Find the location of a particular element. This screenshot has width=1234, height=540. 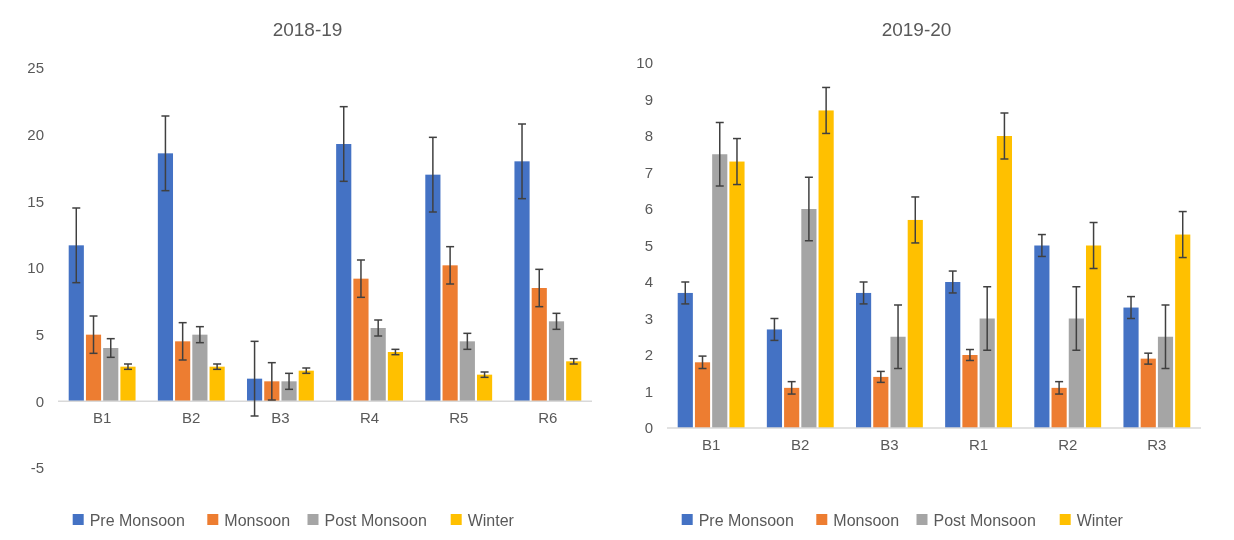

y-tick-label: 4 is located at coordinates (648, 282).